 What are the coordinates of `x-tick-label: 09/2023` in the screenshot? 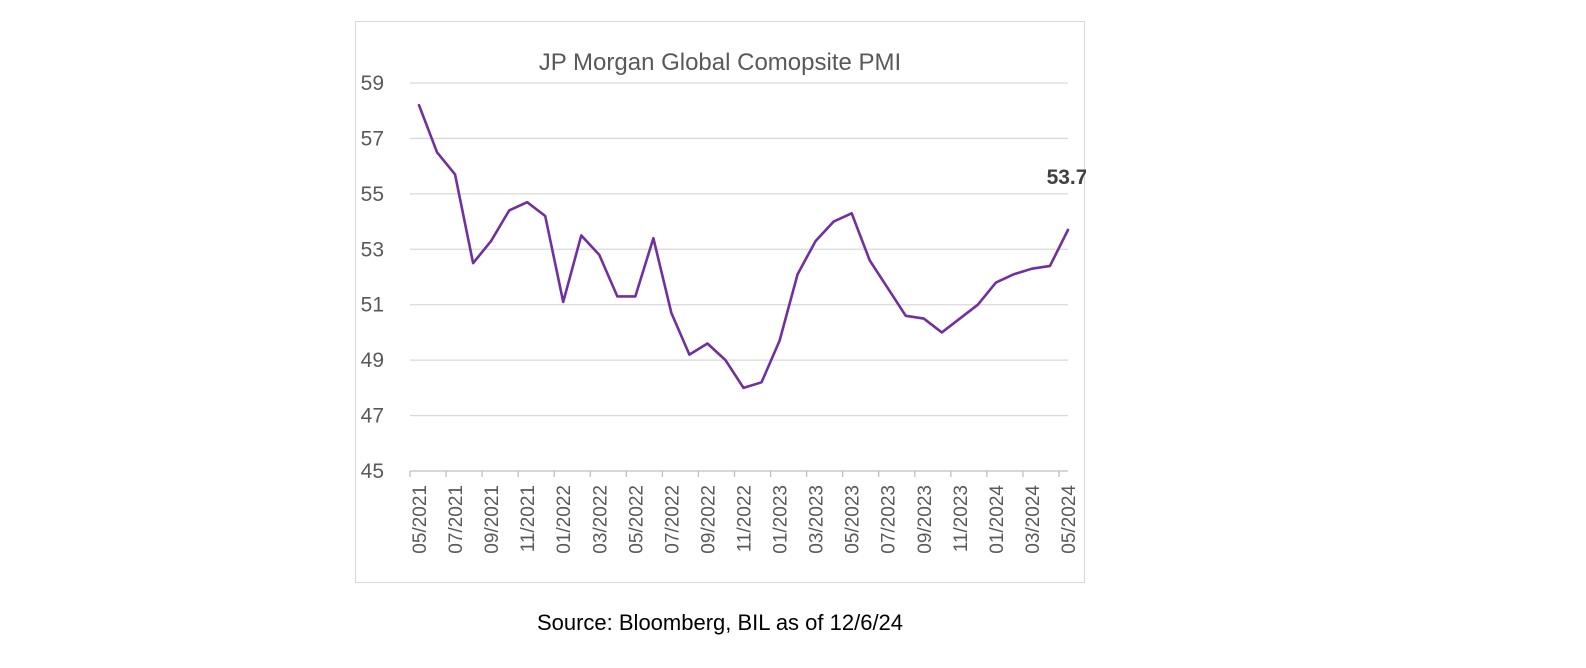 It's located at (925, 519).